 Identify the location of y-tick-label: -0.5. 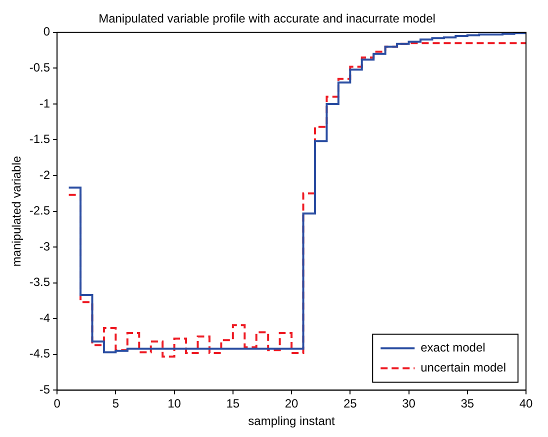
(39, 67).